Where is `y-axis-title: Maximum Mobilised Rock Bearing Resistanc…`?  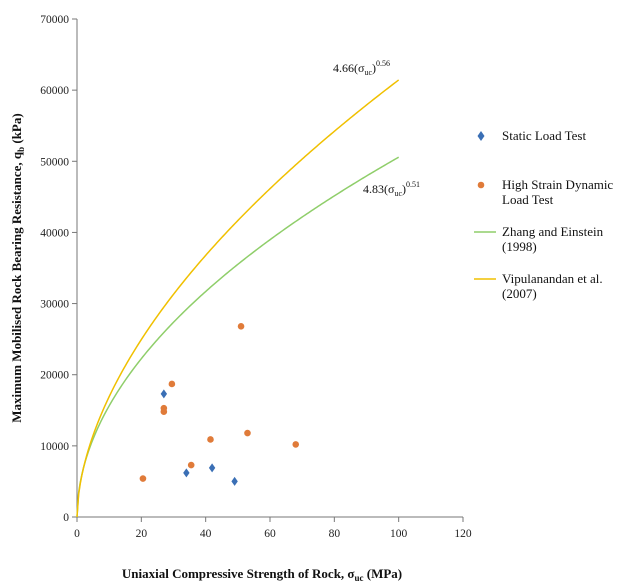 y-axis-title: Maximum Mobilised Rock Bearing Resistanc… is located at coordinates (17, 267).